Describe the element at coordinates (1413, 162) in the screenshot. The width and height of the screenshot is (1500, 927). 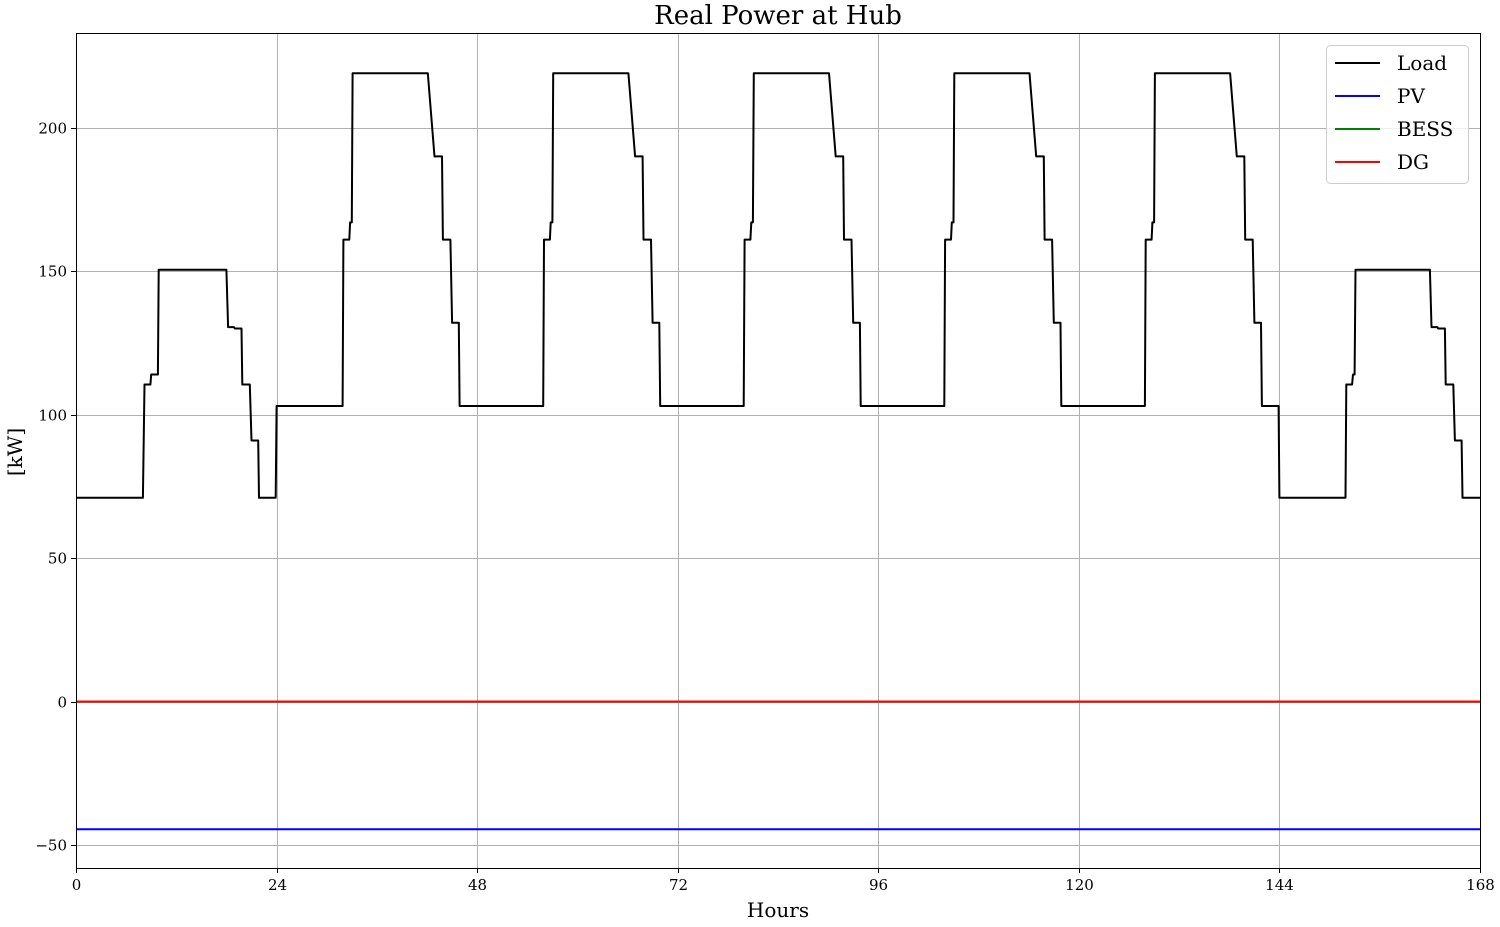
I see `legend-label-dg: DG` at that location.